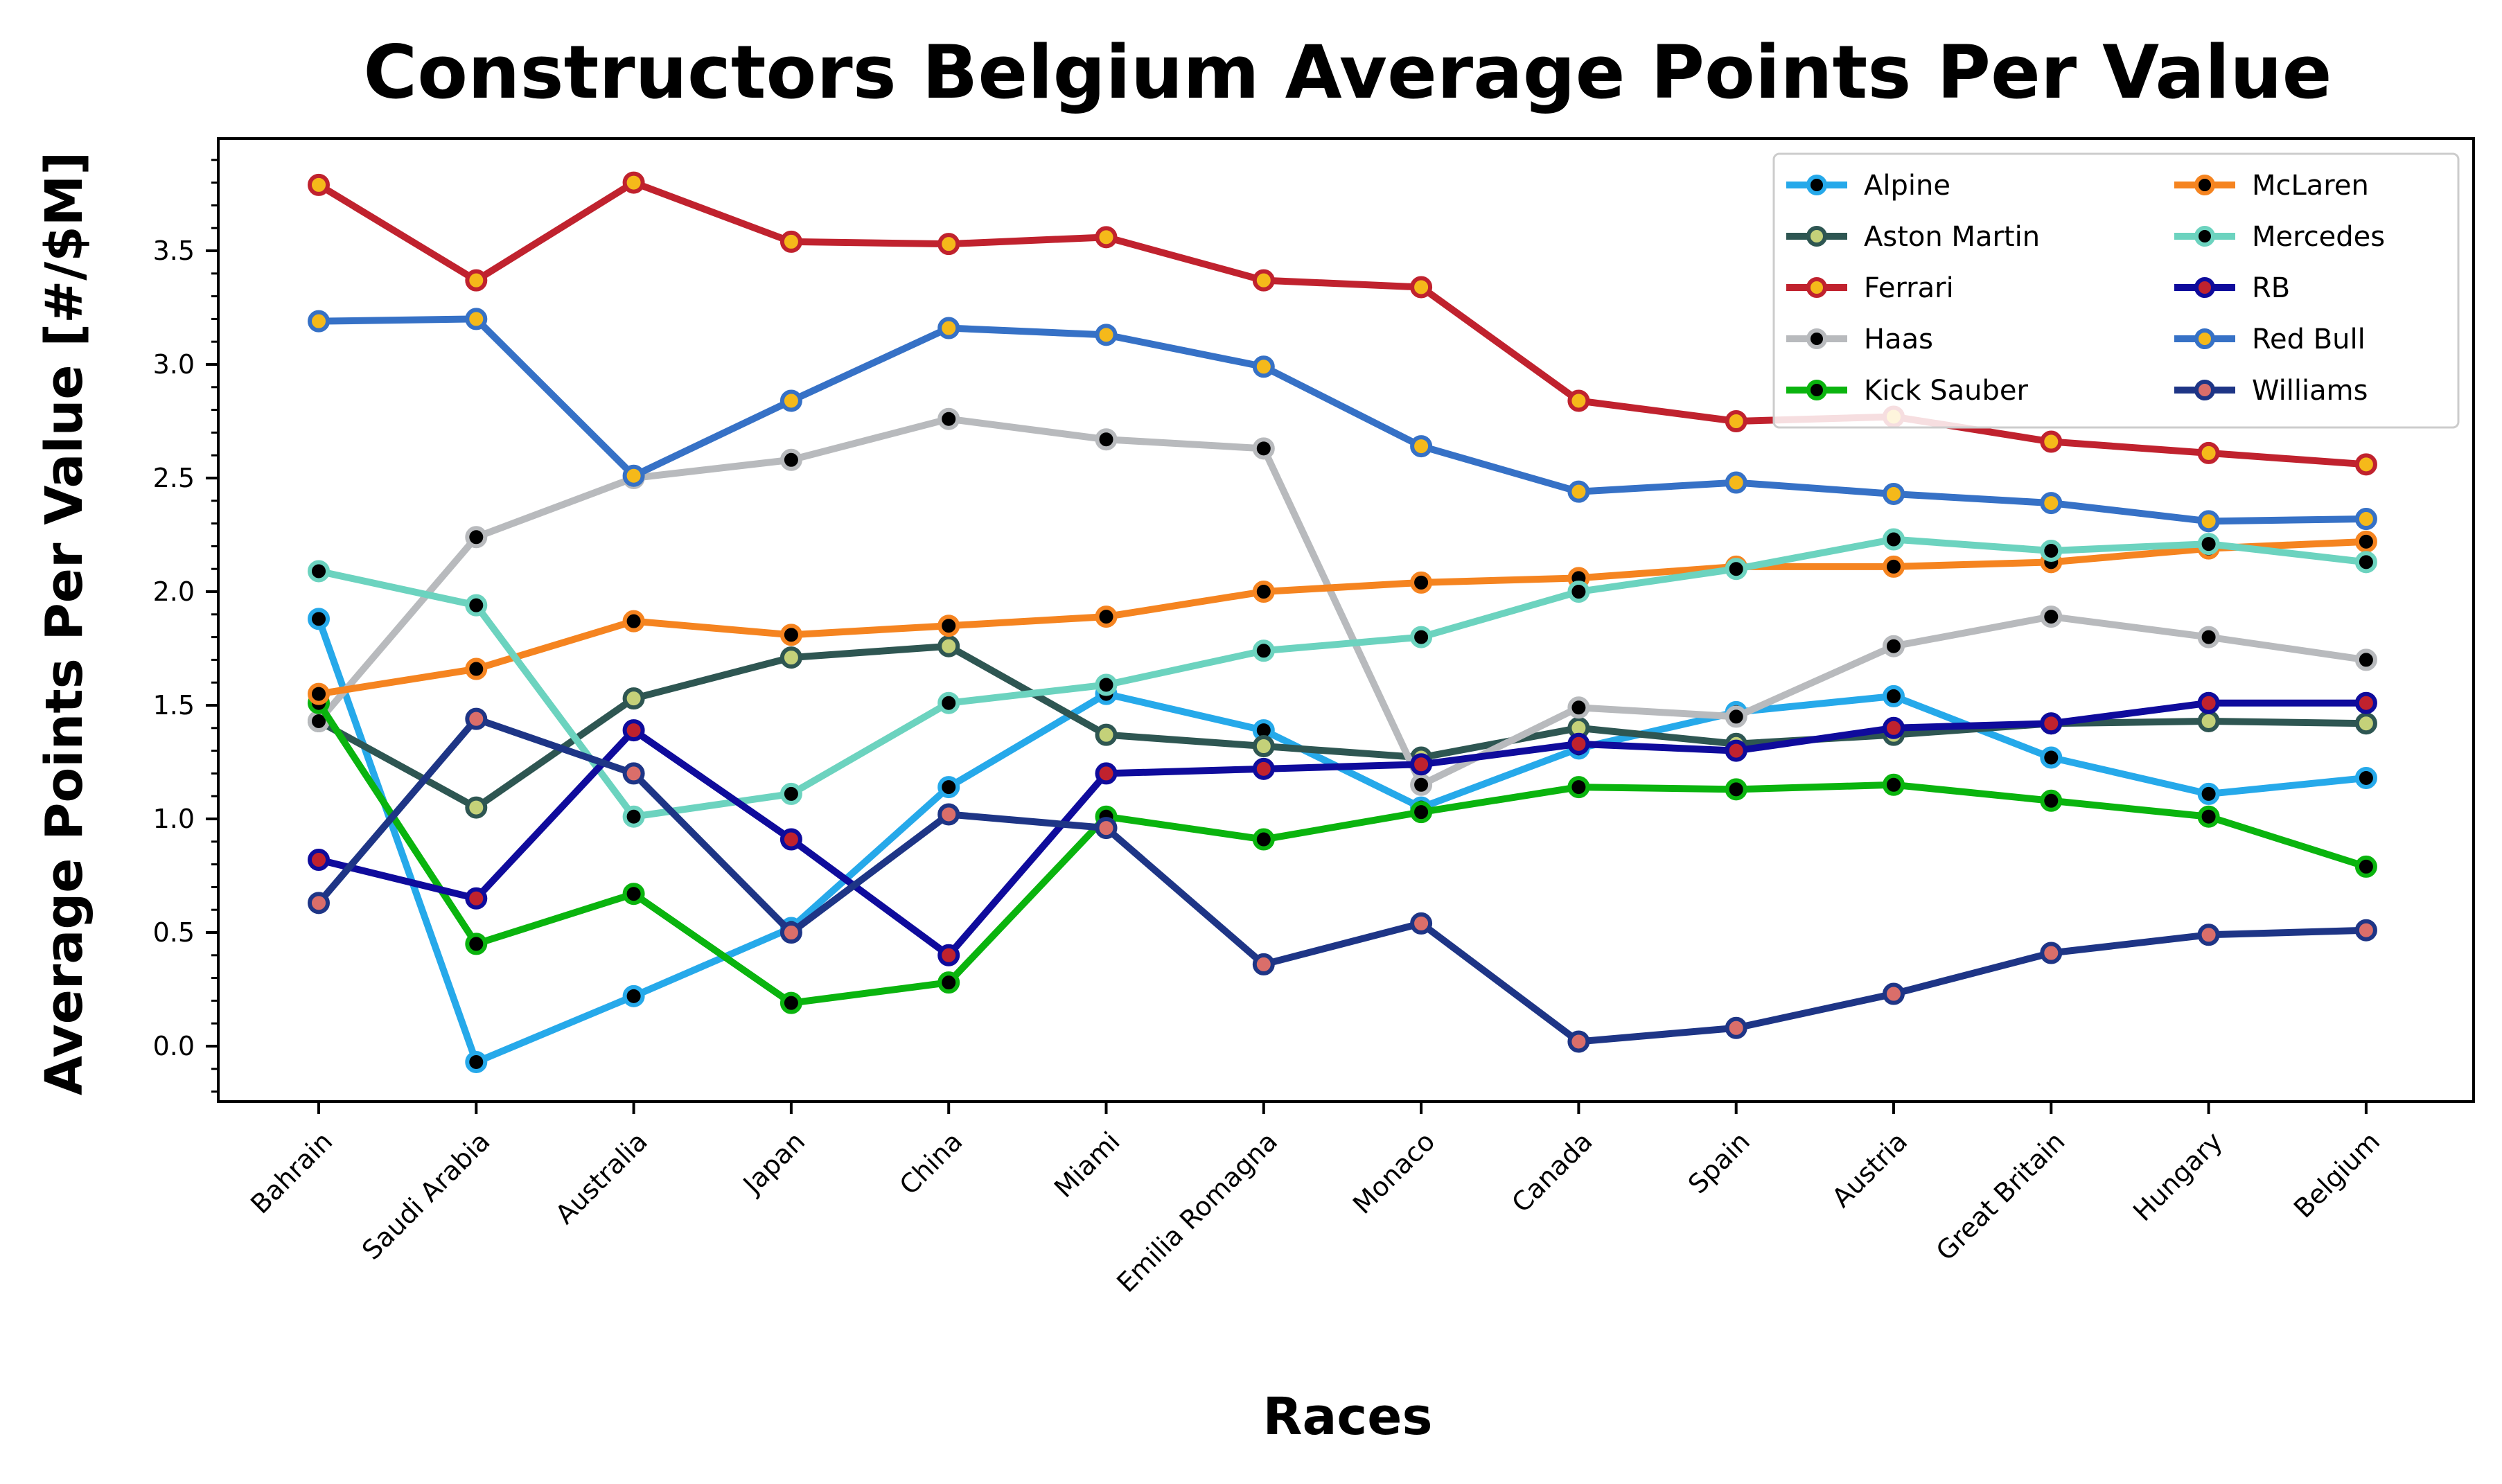  What do you see at coordinates (1898, 339) in the screenshot?
I see `legend-label-haas: Haas` at bounding box center [1898, 339].